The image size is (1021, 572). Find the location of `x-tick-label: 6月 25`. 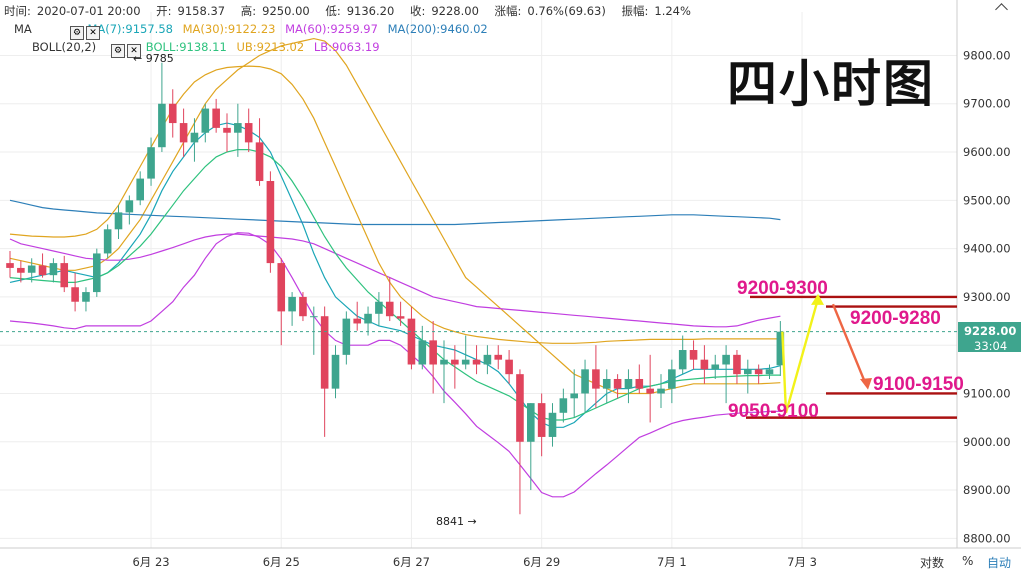

x-tick-label: 6月 25 is located at coordinates (281, 562).